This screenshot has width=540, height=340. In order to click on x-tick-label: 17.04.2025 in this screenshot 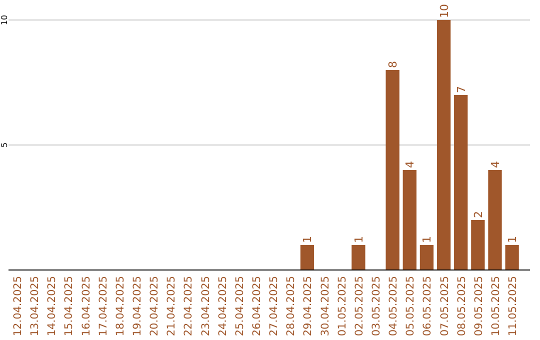, I will do `click(103, 306)`.